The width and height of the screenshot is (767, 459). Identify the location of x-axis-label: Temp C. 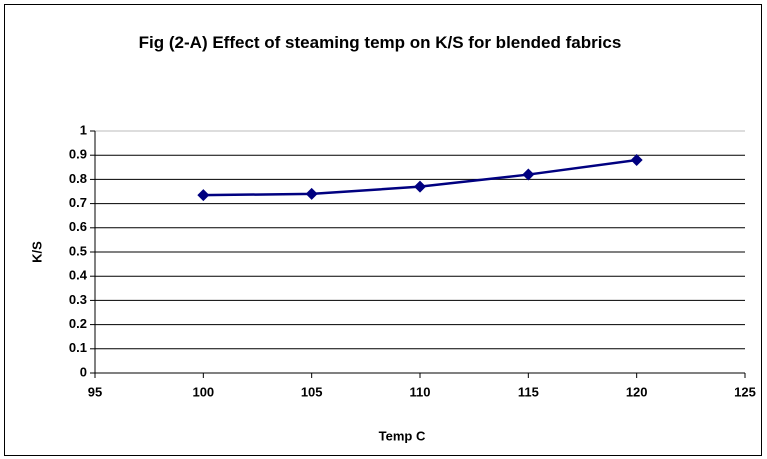
(402, 435).